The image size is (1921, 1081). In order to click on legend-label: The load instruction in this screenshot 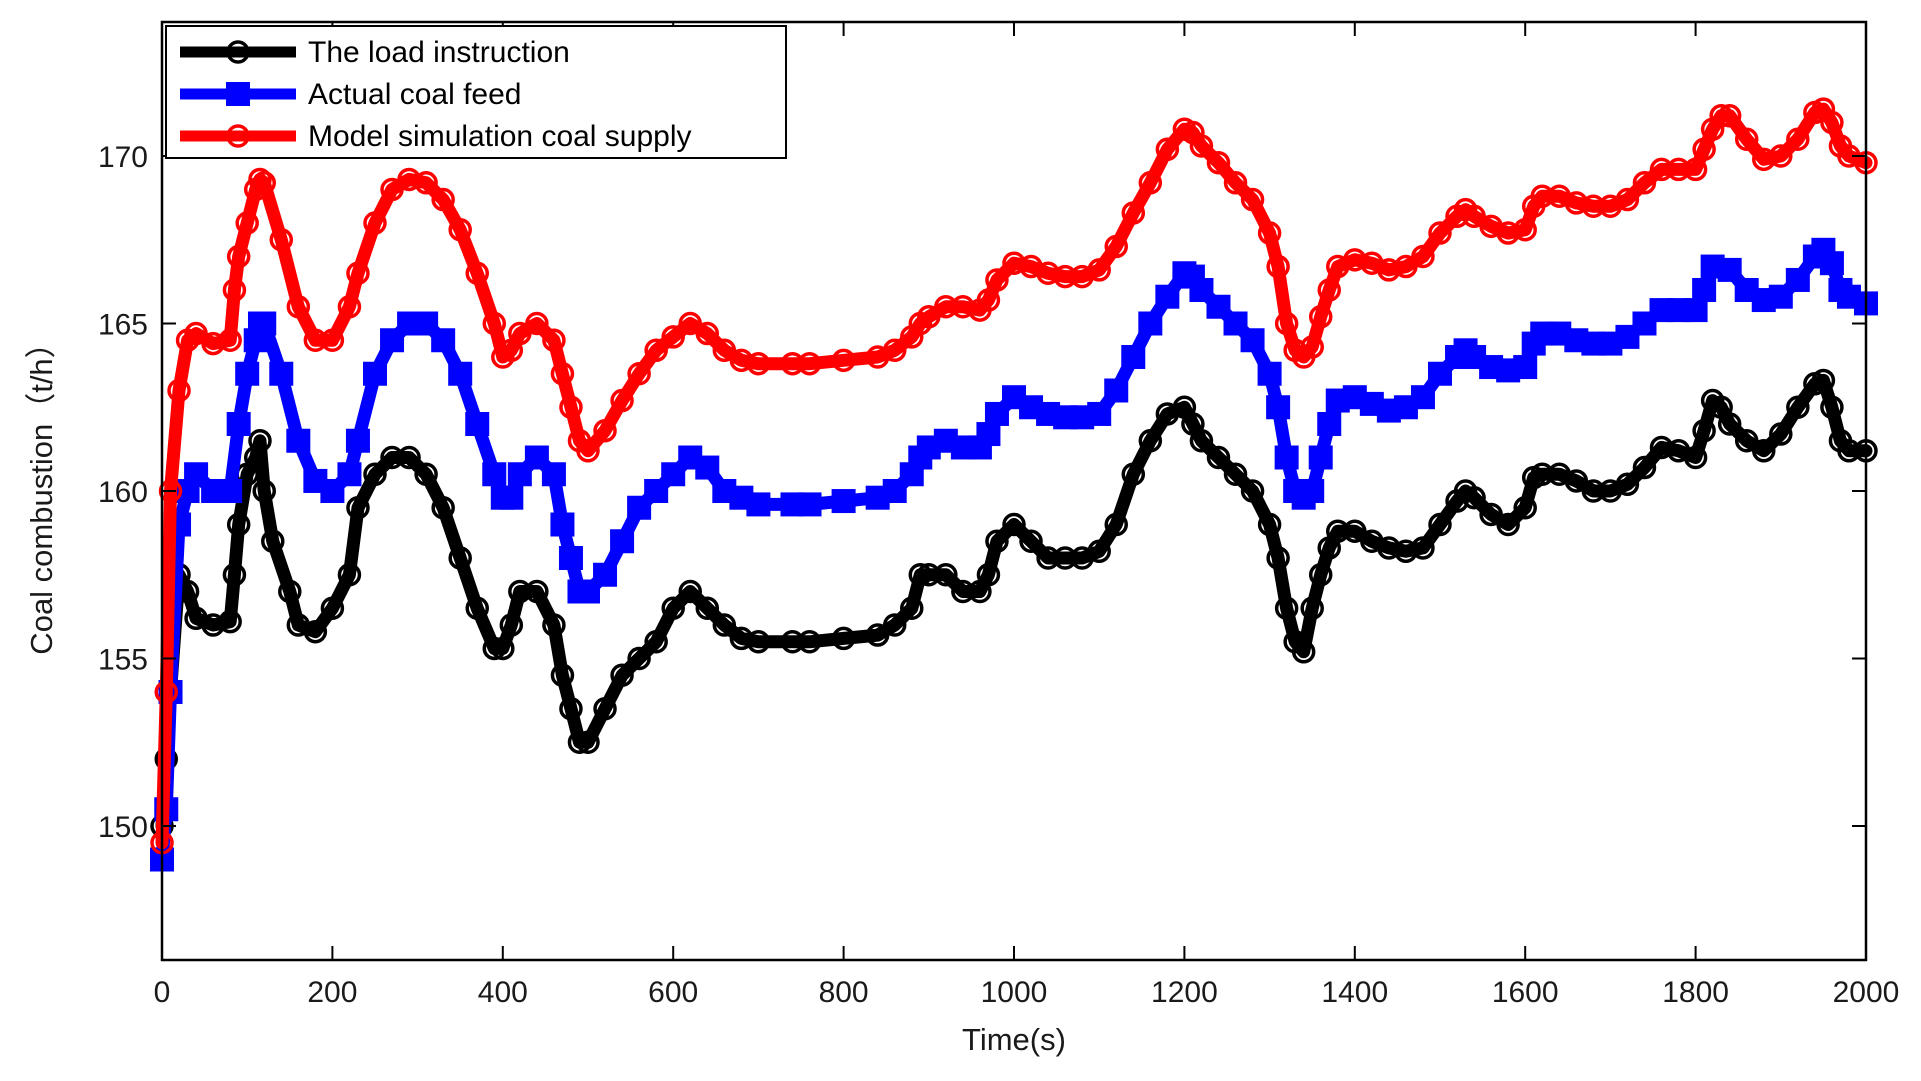, I will do `click(439, 52)`.